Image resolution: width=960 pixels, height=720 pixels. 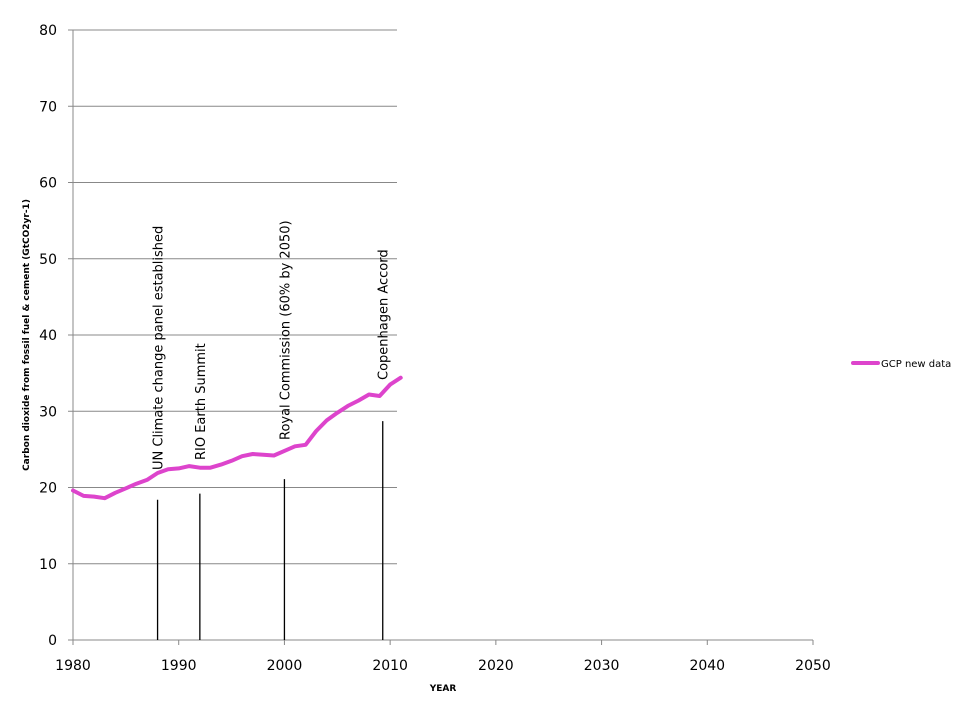 I want to click on y-tick-label-60: 60, so click(x=48, y=184).